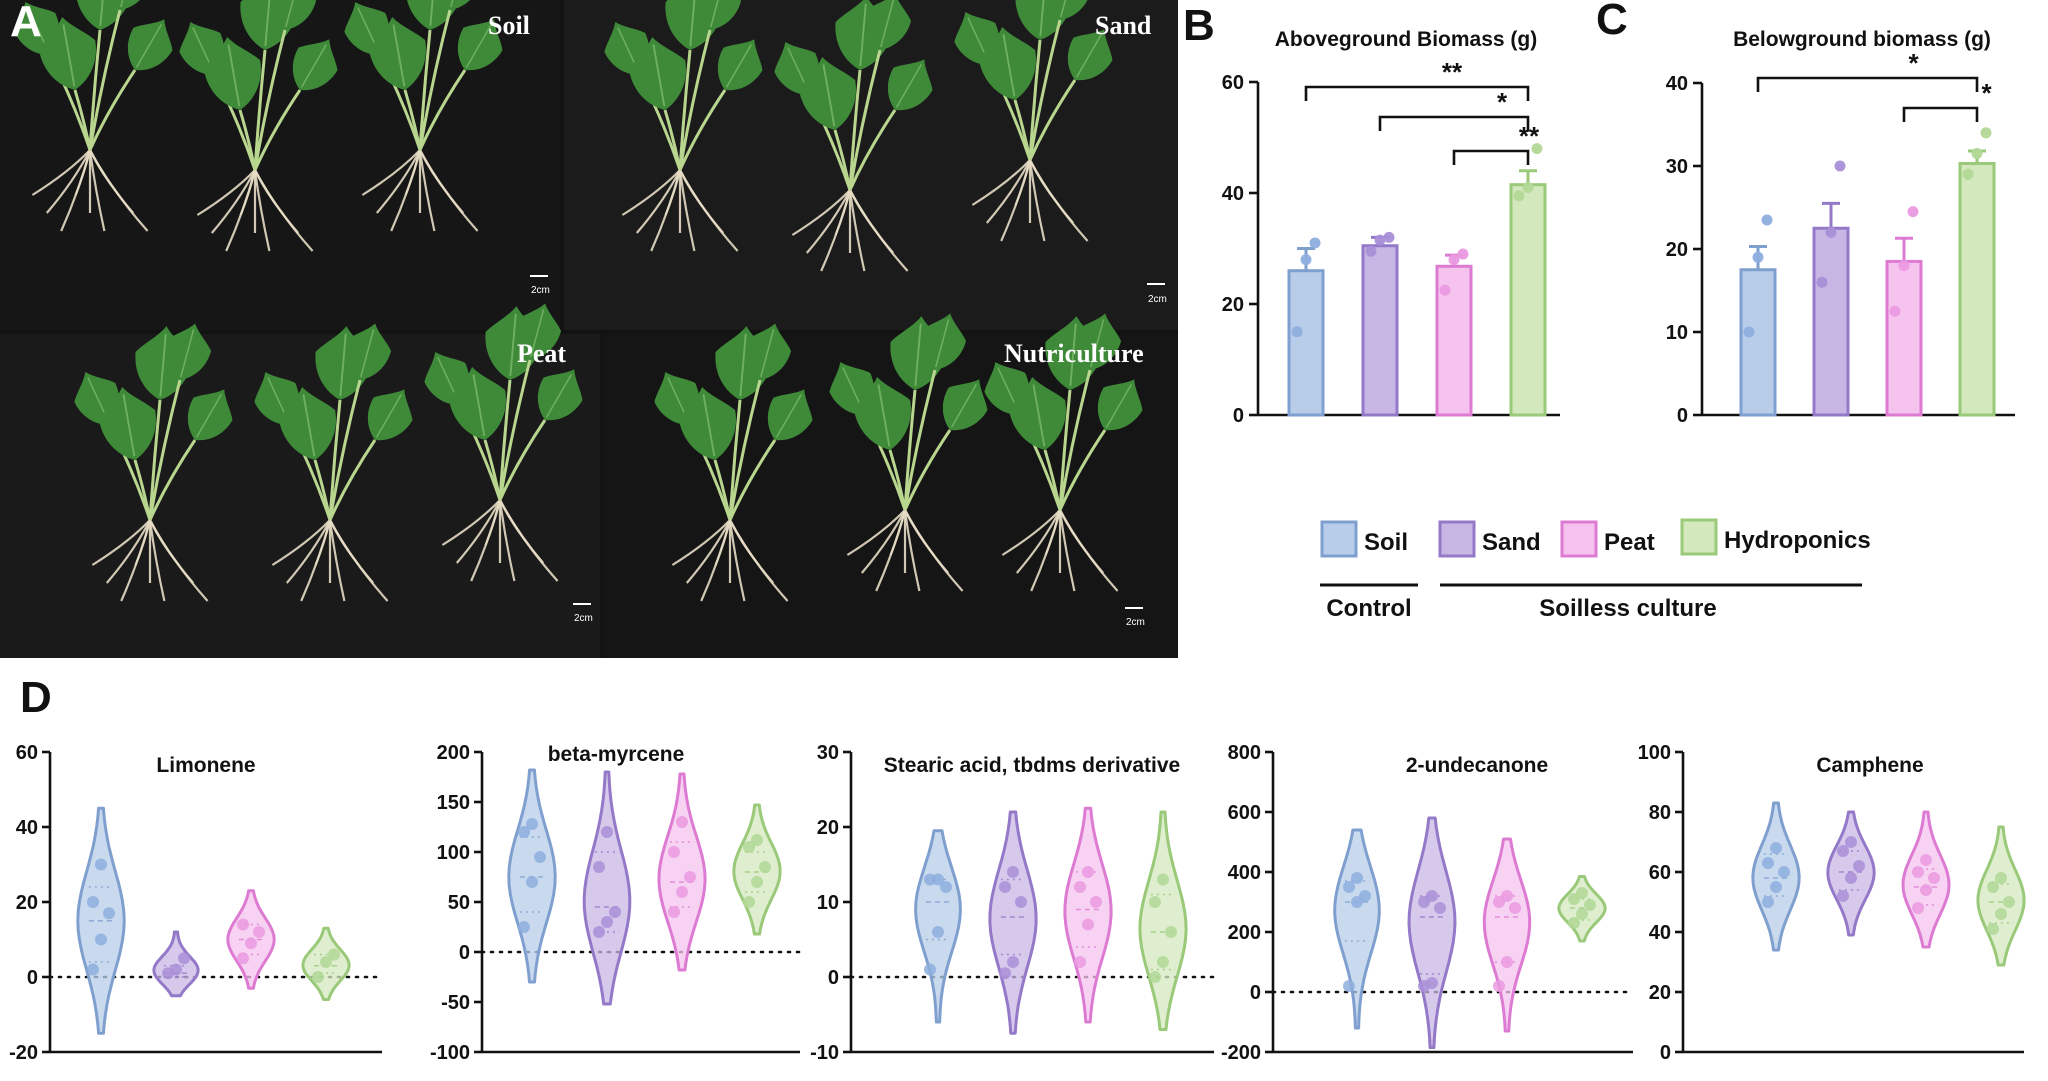 The height and width of the screenshot is (1081, 2048). Describe the element at coordinates (1074, 353) in the screenshot. I see `photo-label-nutriculture: Nutriculture` at that location.